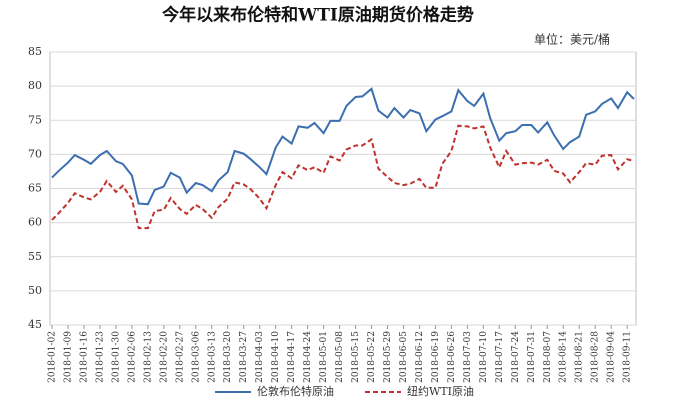 The height and width of the screenshot is (406, 674). What do you see at coordinates (148, 357) in the screenshot?
I see `x-tick-label: 2018-02-13` at bounding box center [148, 357].